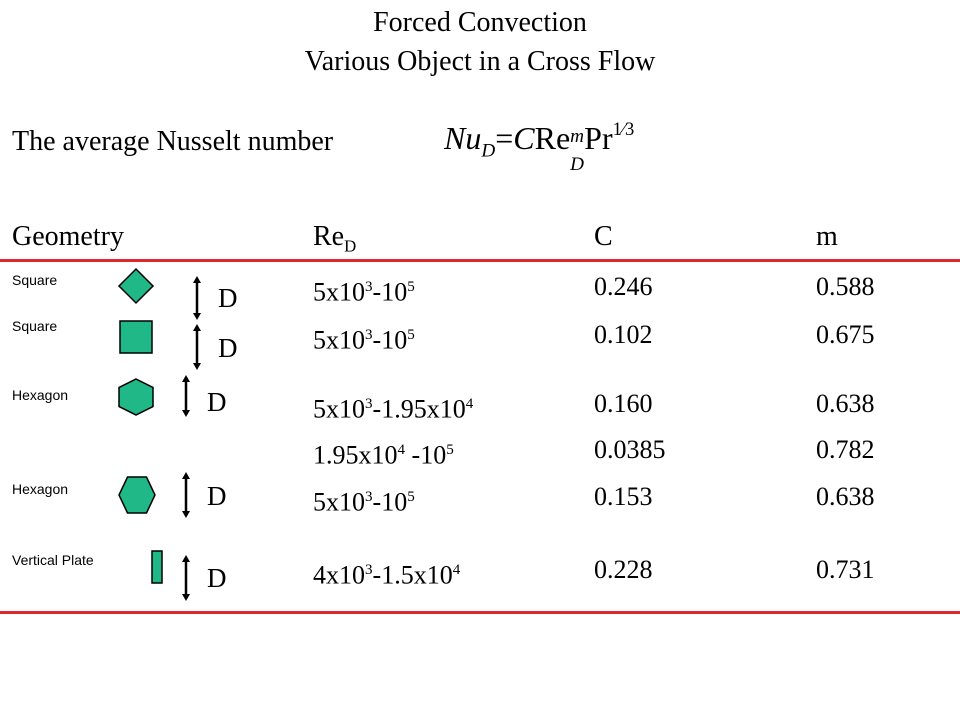 This screenshot has width=960, height=720. What do you see at coordinates (136, 286) in the screenshot?
I see `diamond-shape-icon` at bounding box center [136, 286].